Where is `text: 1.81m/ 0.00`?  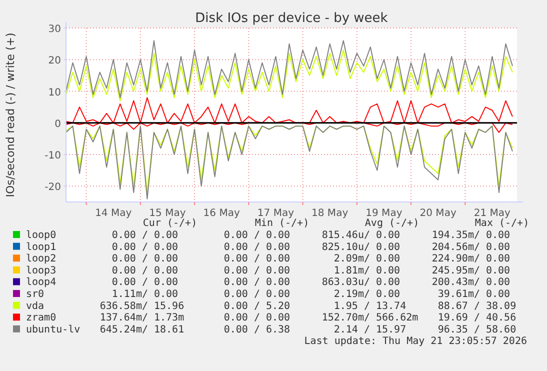 text: 1.81m/ 0.00 is located at coordinates (367, 270).